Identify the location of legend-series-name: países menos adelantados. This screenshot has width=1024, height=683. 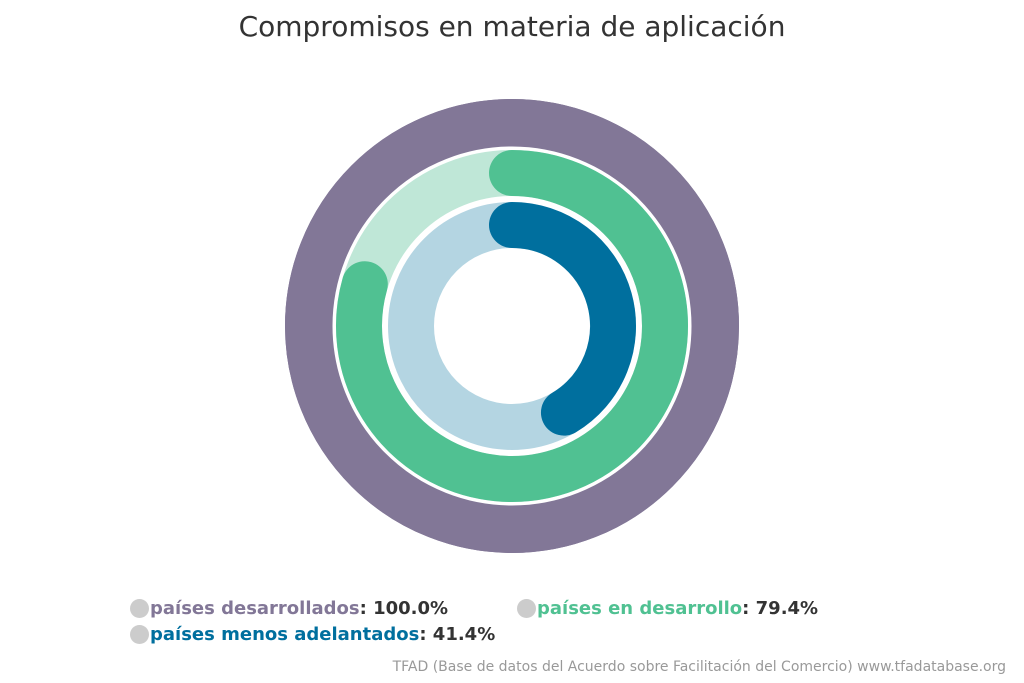
(285, 634).